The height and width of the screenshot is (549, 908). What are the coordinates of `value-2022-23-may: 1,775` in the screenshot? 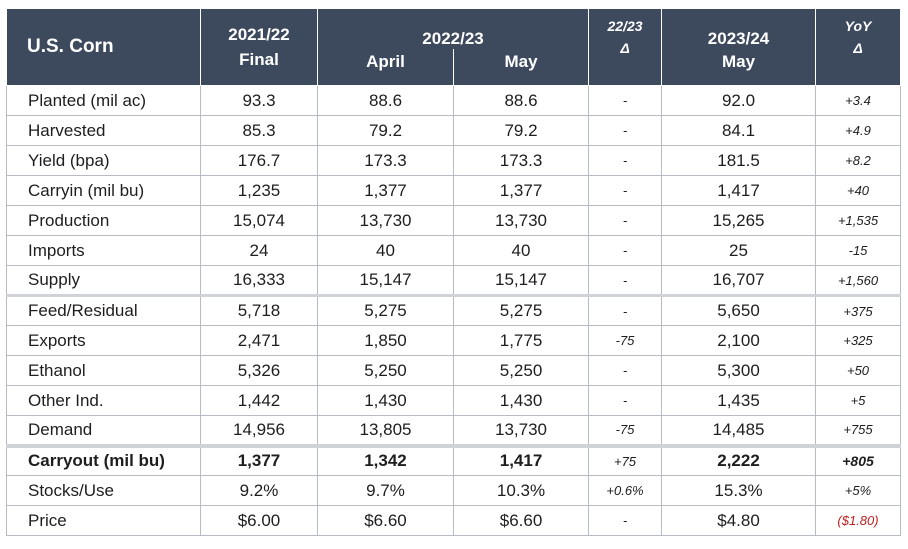 It's located at (521, 340).